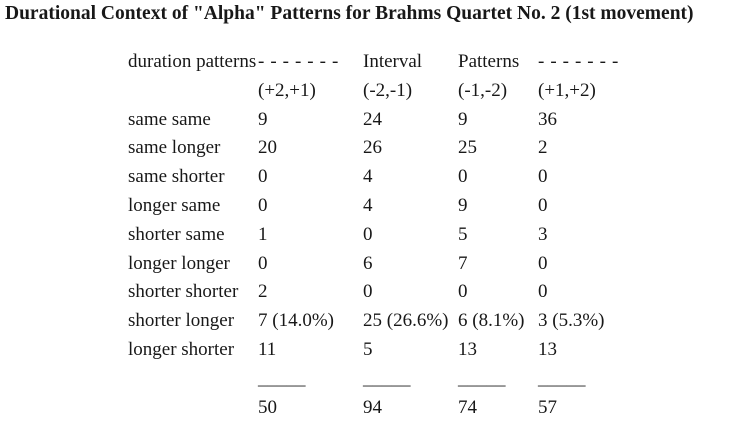 The image size is (743, 438). What do you see at coordinates (287, 90) in the screenshot?
I see `header-col-plus2plus1: (+2,+1)` at bounding box center [287, 90].